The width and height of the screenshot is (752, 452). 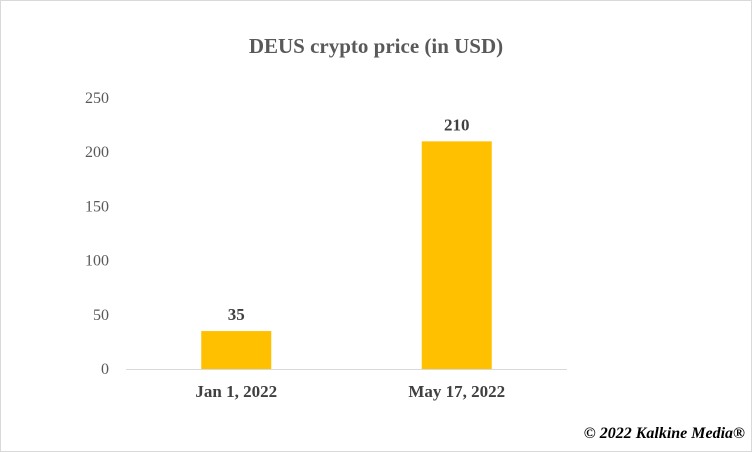 I want to click on data-label: 35, so click(x=236, y=314).